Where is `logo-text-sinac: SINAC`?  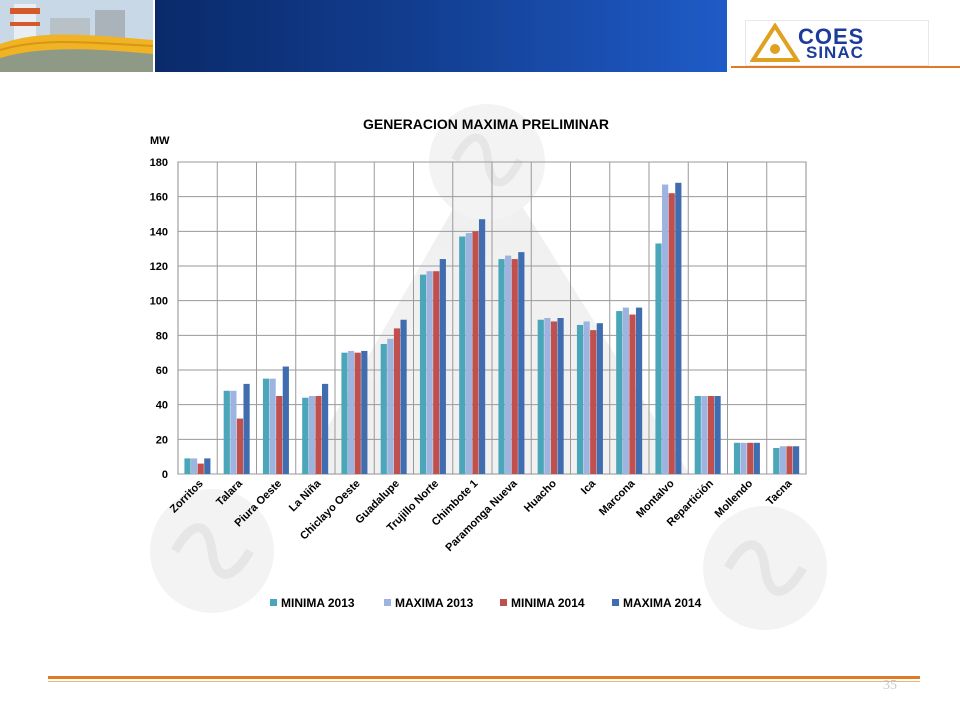
logo-text-sinac: SINAC is located at coordinates (835, 52).